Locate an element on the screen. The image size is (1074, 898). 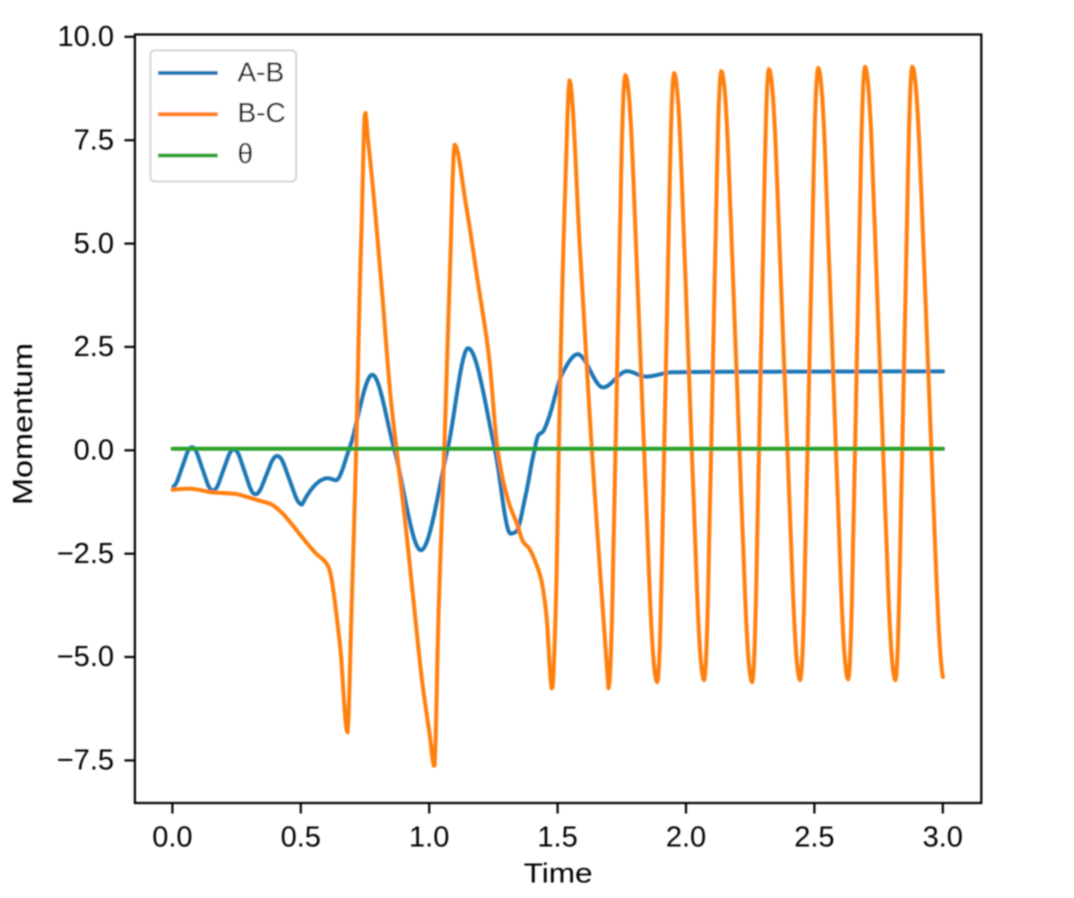
svg-text: A-B is located at coordinates (261, 71).